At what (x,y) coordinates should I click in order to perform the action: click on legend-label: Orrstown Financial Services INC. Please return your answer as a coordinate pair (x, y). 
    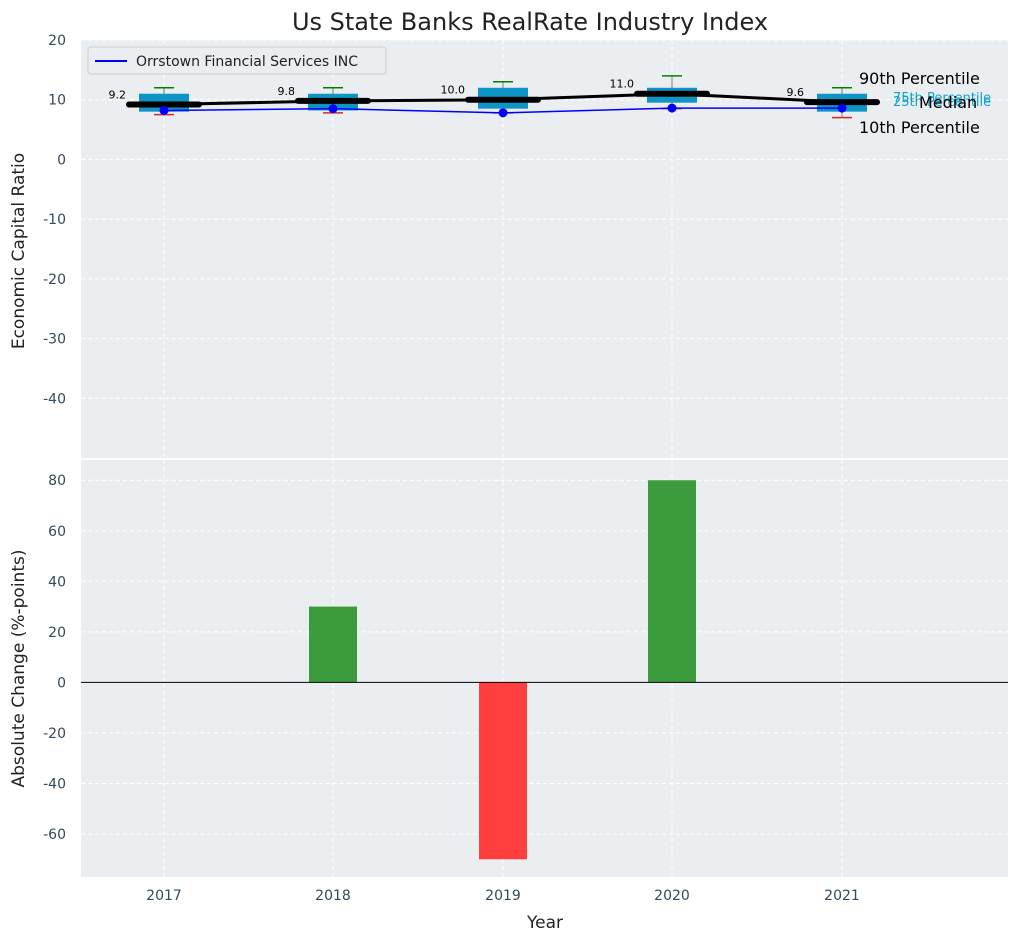
    Looking at the image, I should click on (247, 62).